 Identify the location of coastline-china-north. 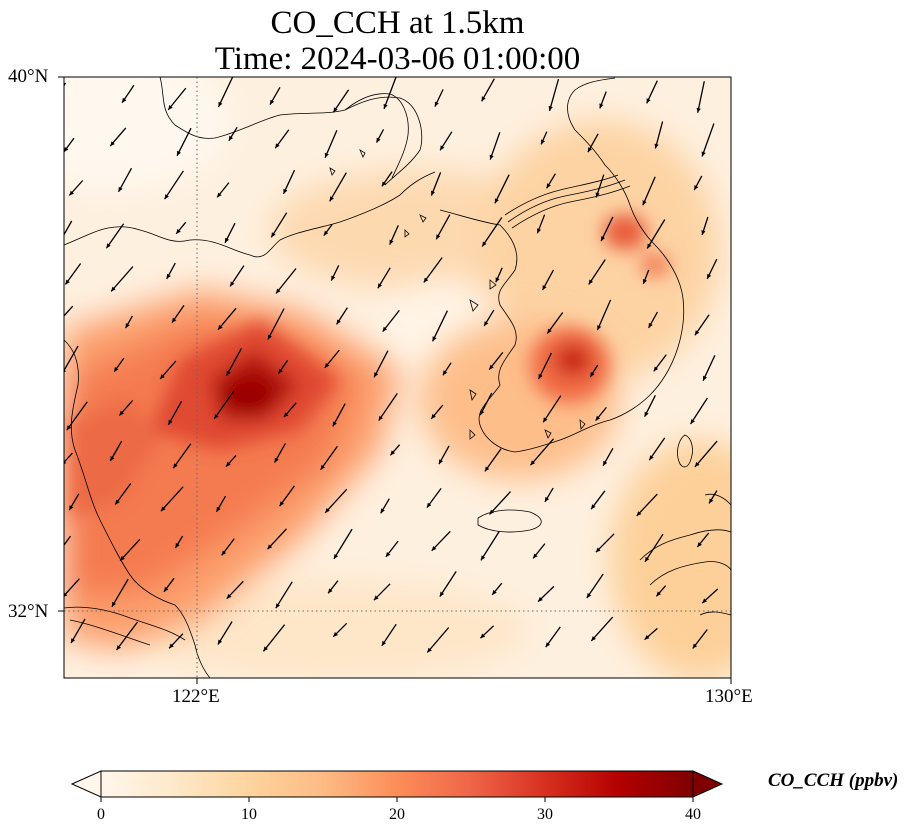
(250, 214).